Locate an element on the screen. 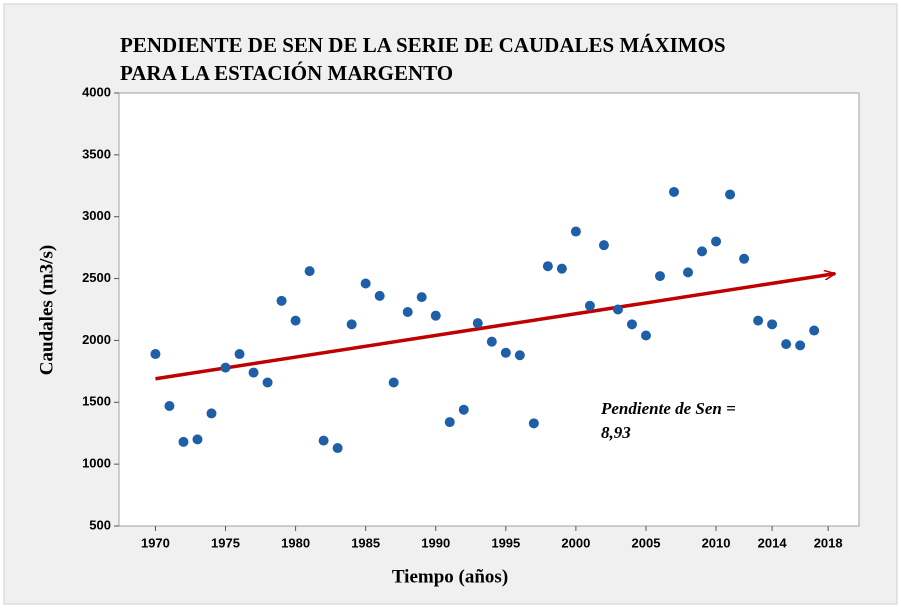 This screenshot has width=901, height=608. x-tick-label: 1980 is located at coordinates (295, 542).